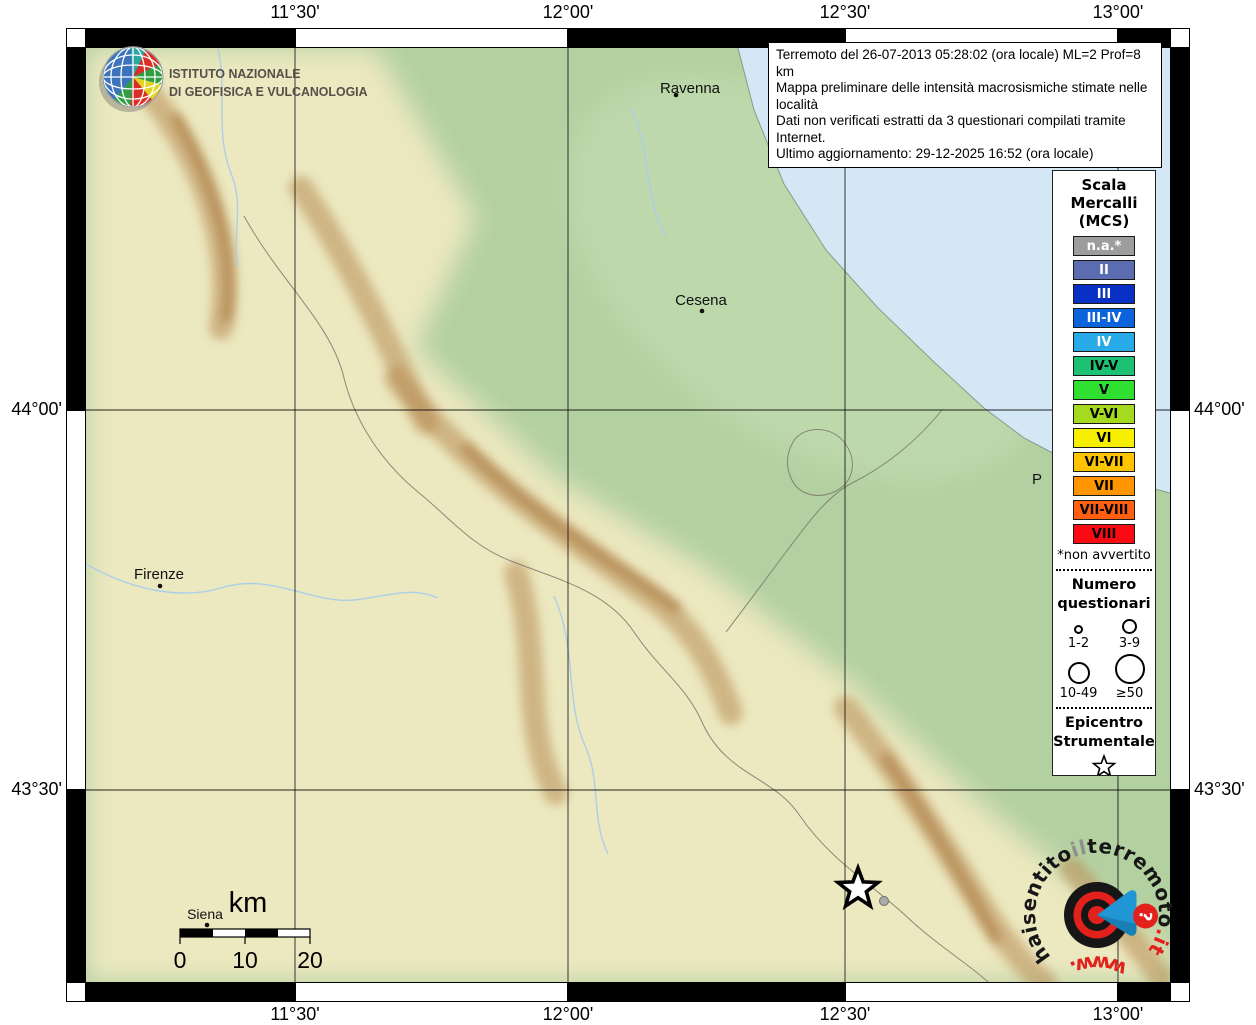 The image size is (1256, 1025). Describe the element at coordinates (1104, 723) in the screenshot. I see `epicenter-title-line1: Epicentro` at that location.